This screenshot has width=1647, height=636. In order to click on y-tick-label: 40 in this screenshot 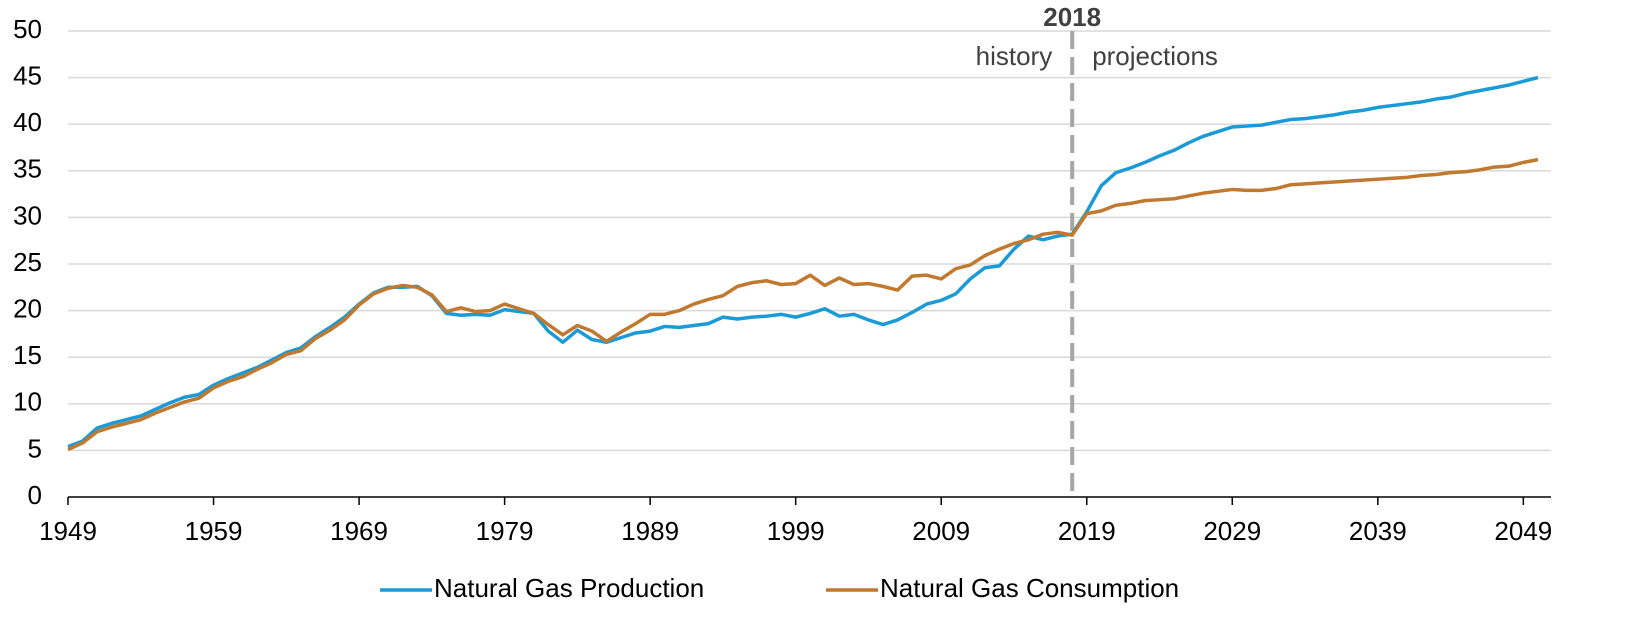, I will do `click(27, 122)`.